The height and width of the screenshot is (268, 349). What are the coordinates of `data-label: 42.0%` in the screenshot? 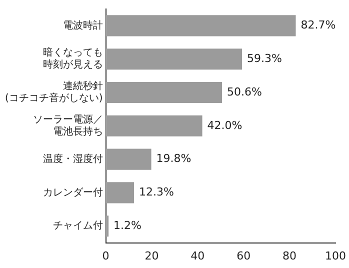 It's located at (224, 125).